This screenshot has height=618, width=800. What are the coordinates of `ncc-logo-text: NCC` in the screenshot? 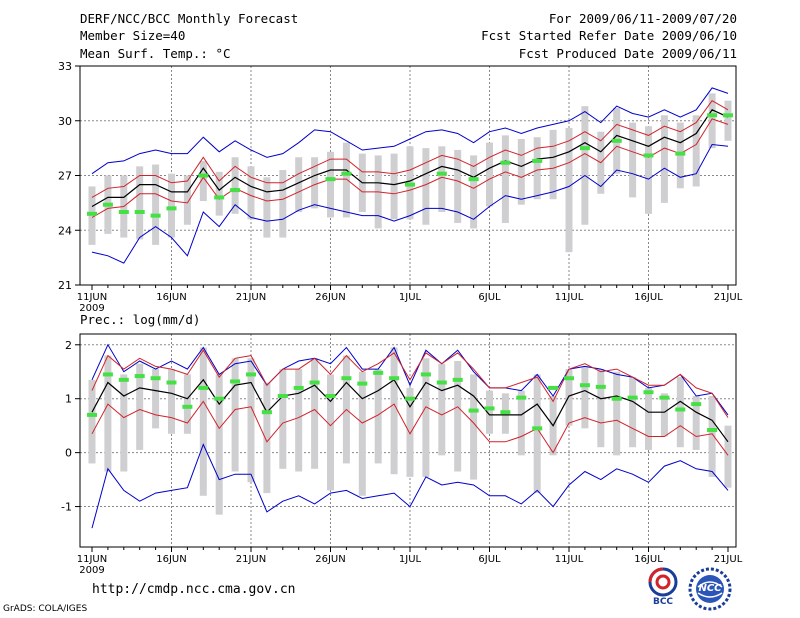 It's located at (710, 588).